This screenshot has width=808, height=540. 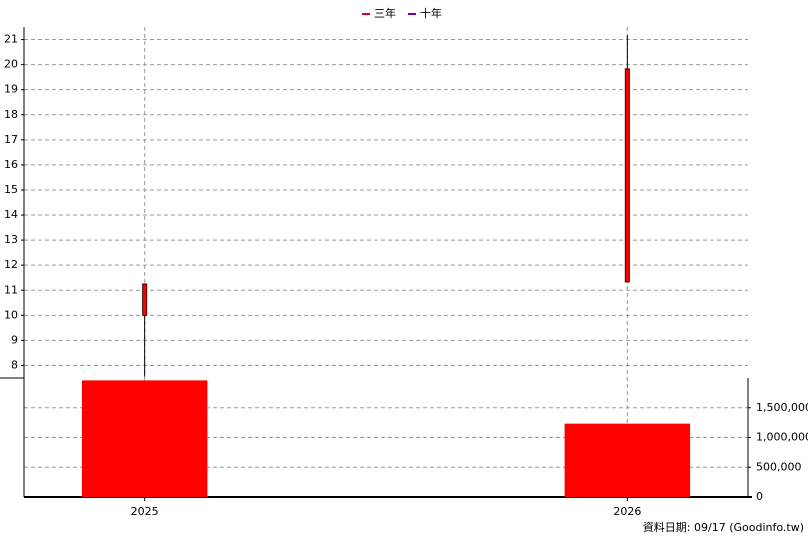 I want to click on y2-tick-label: 500,000, so click(x=779, y=466).